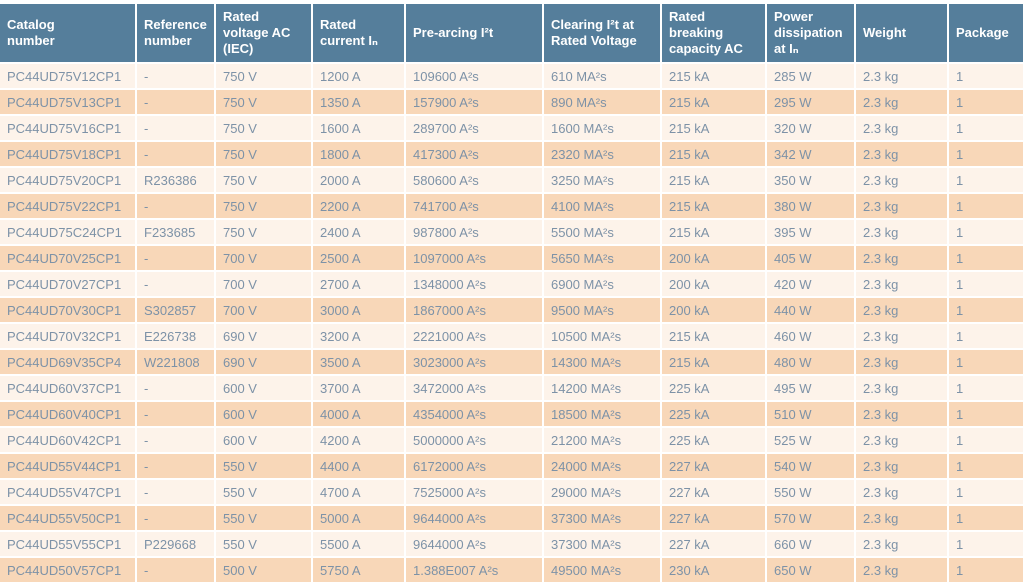  I want to click on cell-prearcing-i2t: 4354000 A²s, so click(474, 414).